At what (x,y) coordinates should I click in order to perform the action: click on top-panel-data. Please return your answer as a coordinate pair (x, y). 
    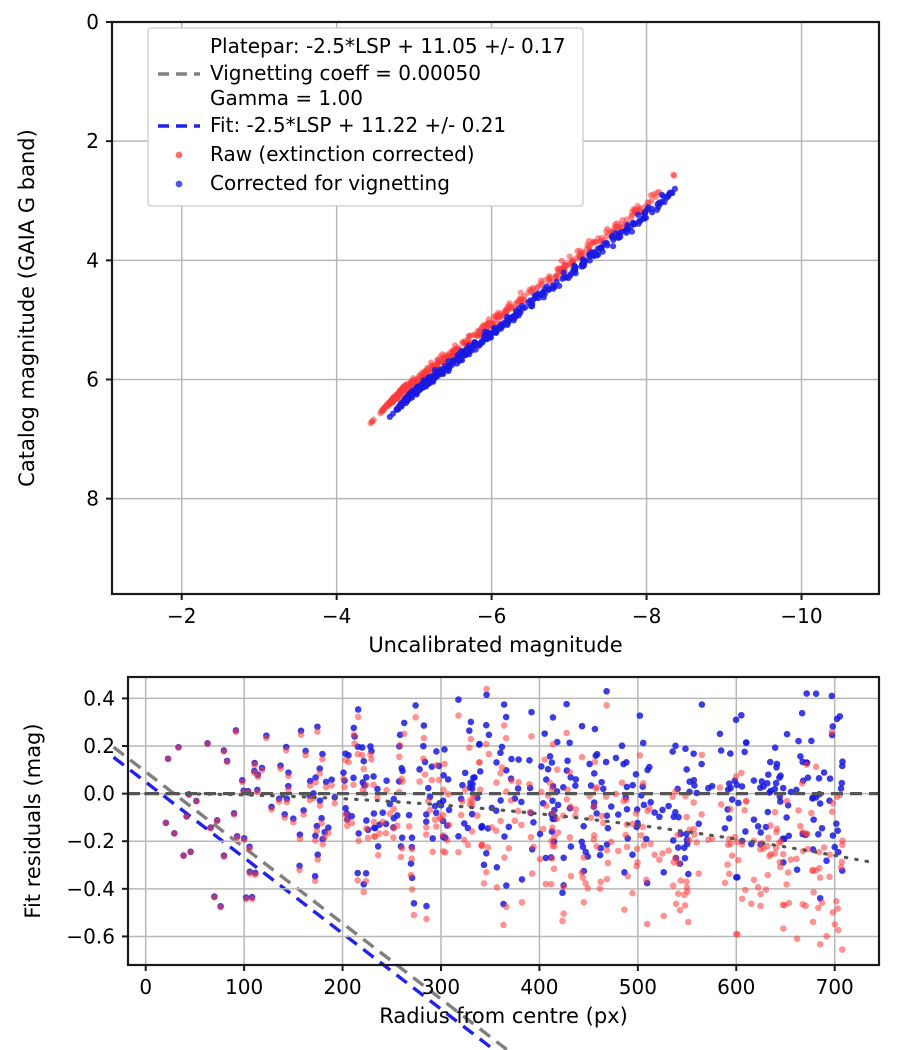
    Looking at the image, I should click on (523, 299).